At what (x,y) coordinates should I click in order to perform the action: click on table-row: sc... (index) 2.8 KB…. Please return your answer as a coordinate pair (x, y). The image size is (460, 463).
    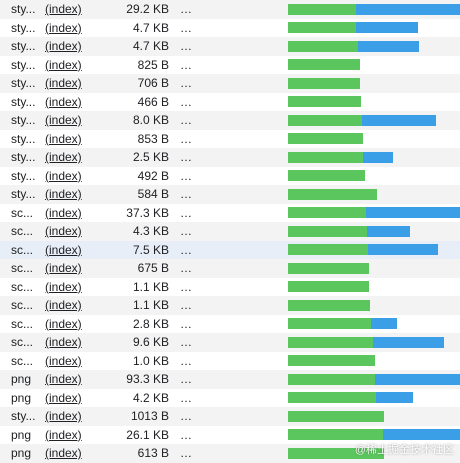
    Looking at the image, I should click on (230, 323).